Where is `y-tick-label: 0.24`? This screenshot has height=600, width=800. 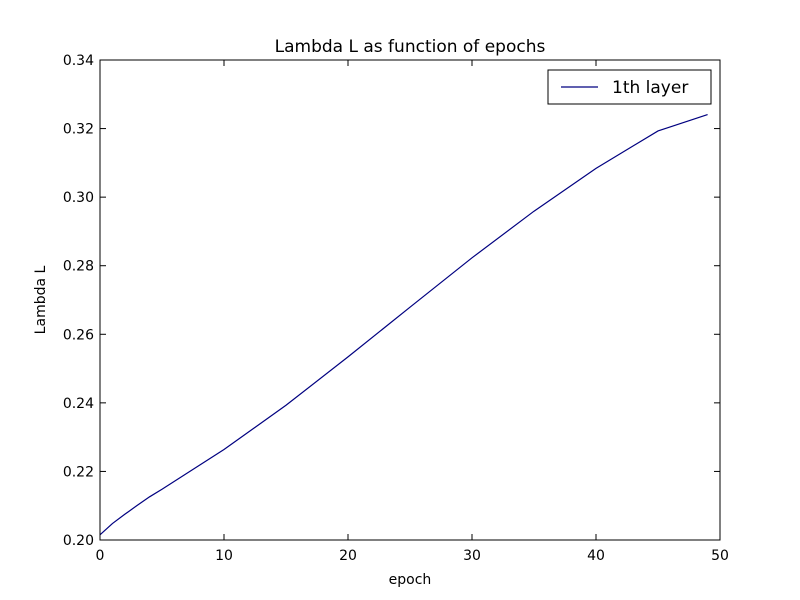 y-tick-label: 0.24 is located at coordinates (78, 404).